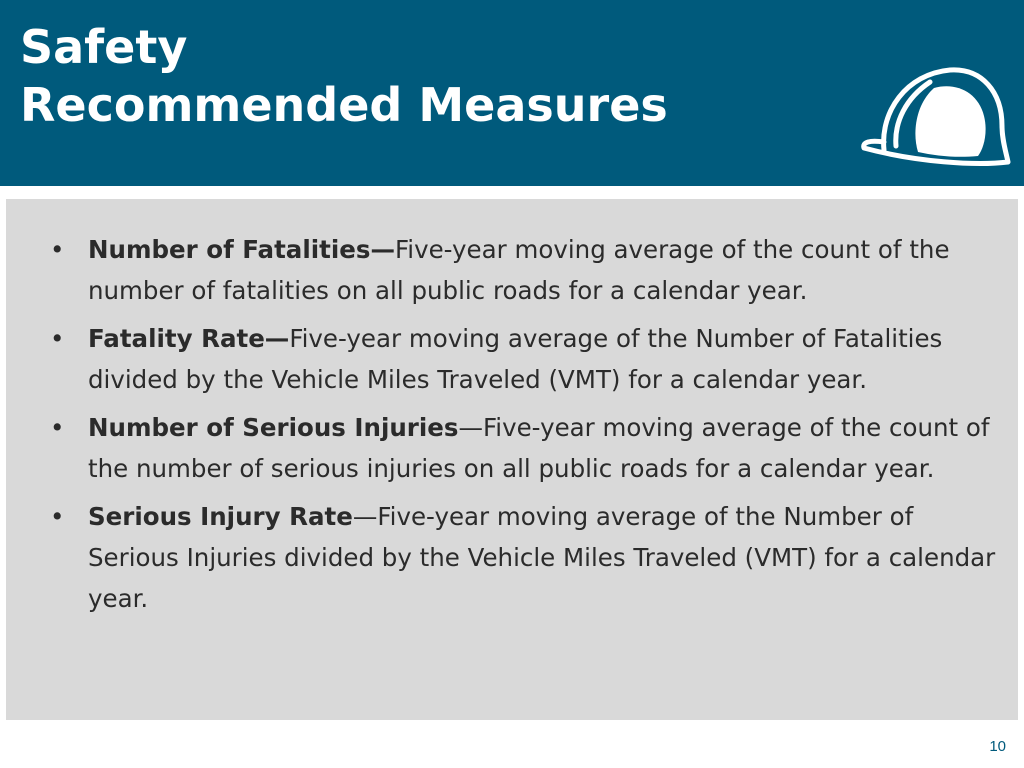 The height and width of the screenshot is (768, 1024). I want to click on hard-hat-icon, so click(936, 116).